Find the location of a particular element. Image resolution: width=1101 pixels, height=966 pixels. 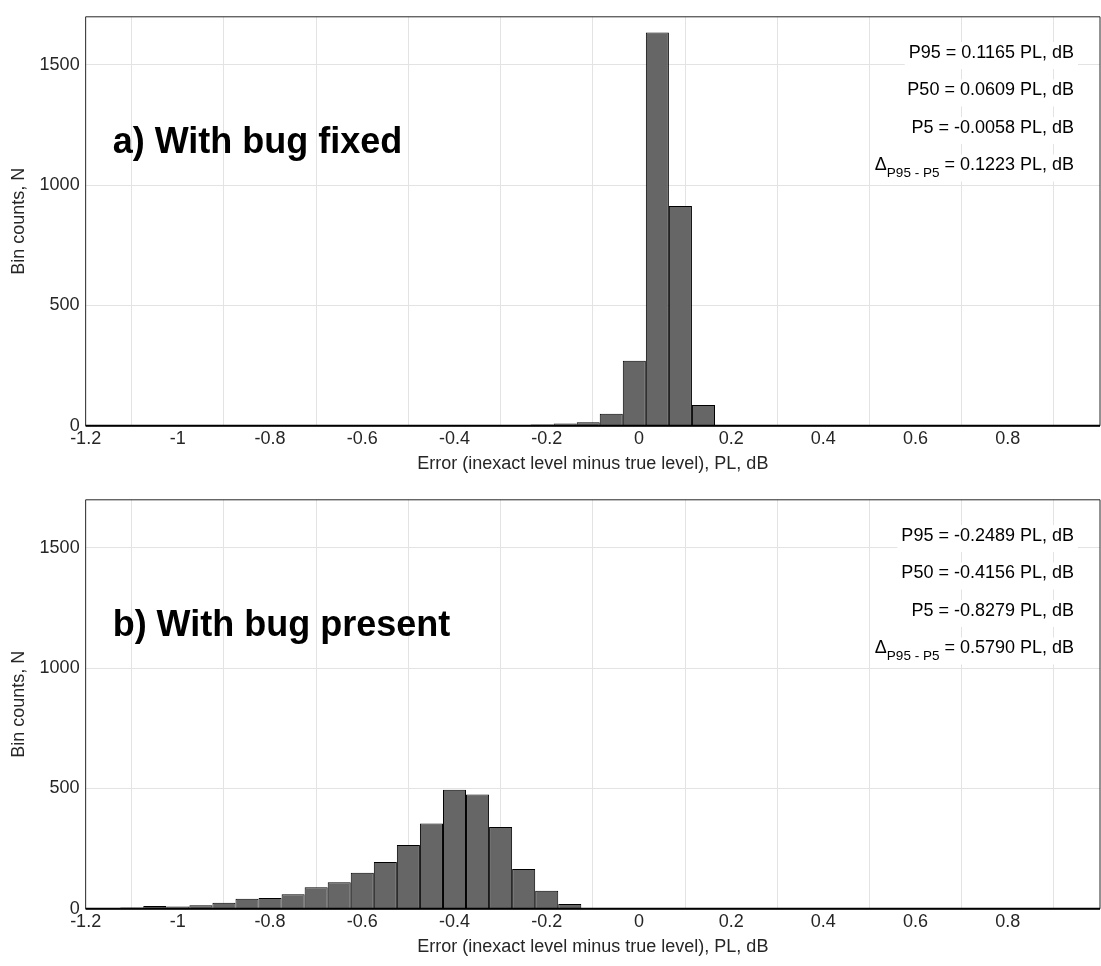

annotation: P95 = -0.2489 PL, dB is located at coordinates (988, 534).